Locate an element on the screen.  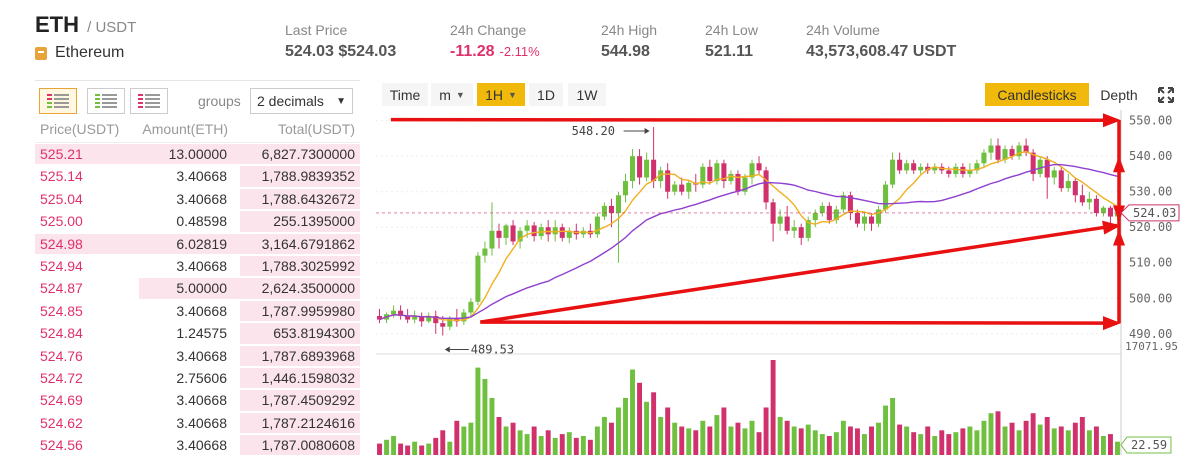
fullscreen-button is located at coordinates (1166, 94).